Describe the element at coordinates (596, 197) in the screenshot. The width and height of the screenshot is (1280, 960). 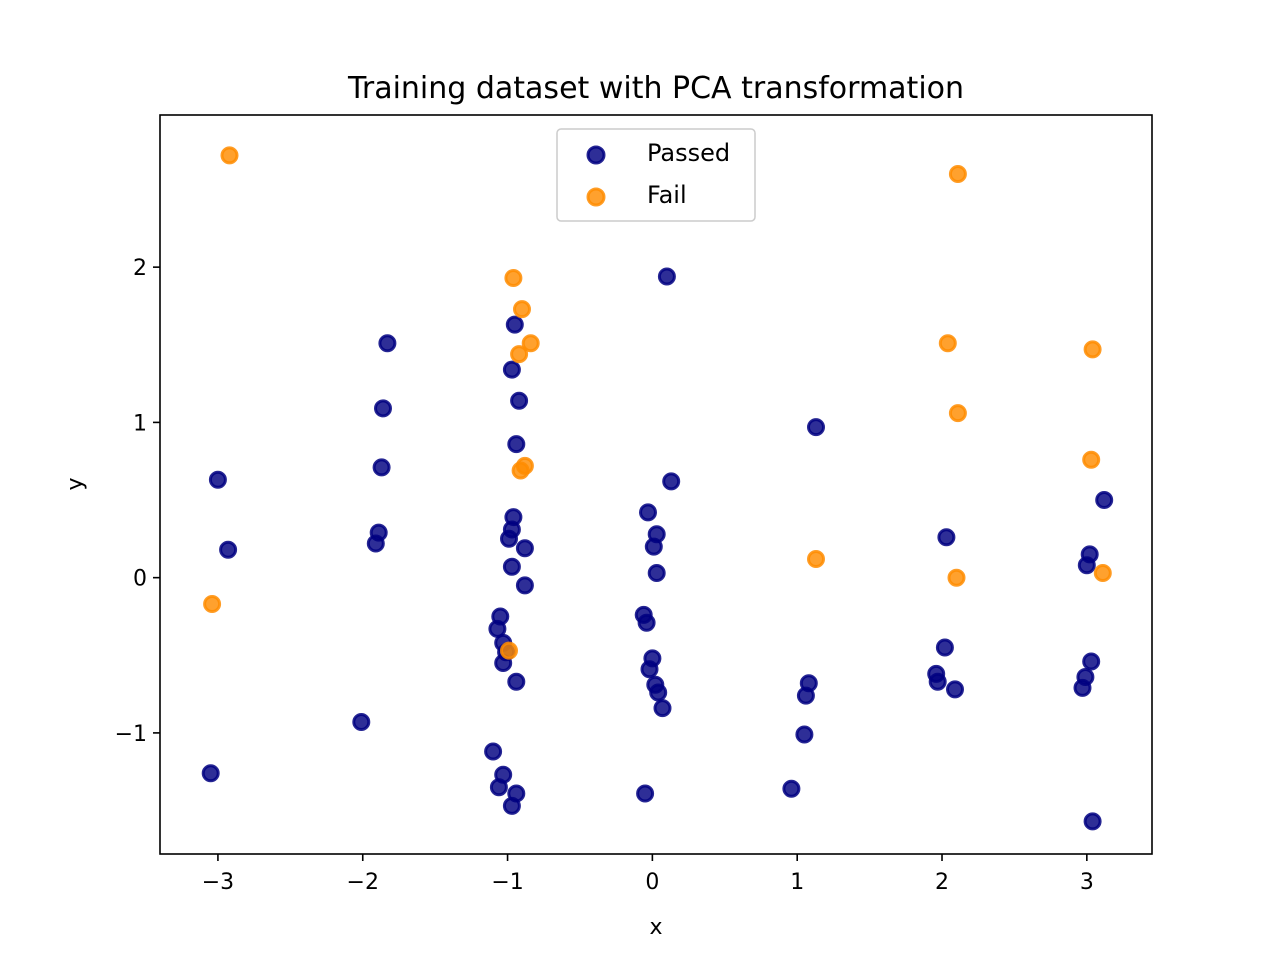
I see `legend-marker-fail` at that location.